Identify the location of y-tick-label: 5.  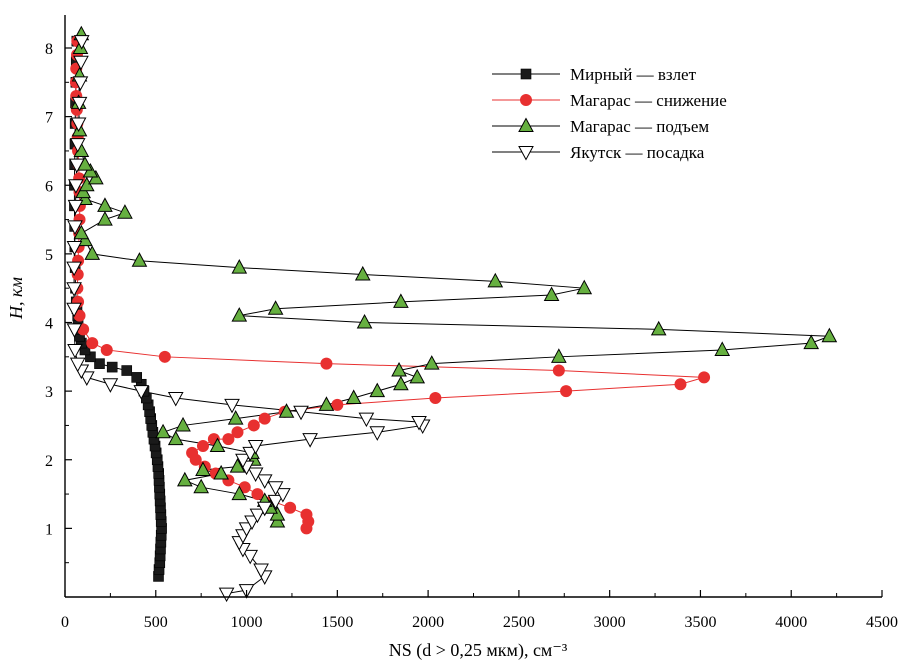
(49, 255).